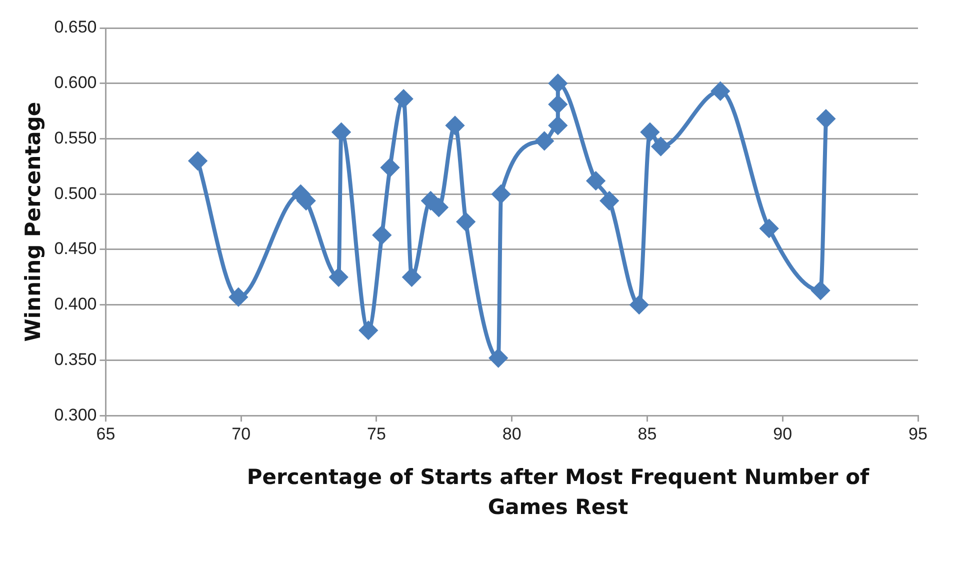 The height and width of the screenshot is (580, 956). What do you see at coordinates (75, 82) in the screenshot?
I see `y-tick-label: 0.600` at bounding box center [75, 82].